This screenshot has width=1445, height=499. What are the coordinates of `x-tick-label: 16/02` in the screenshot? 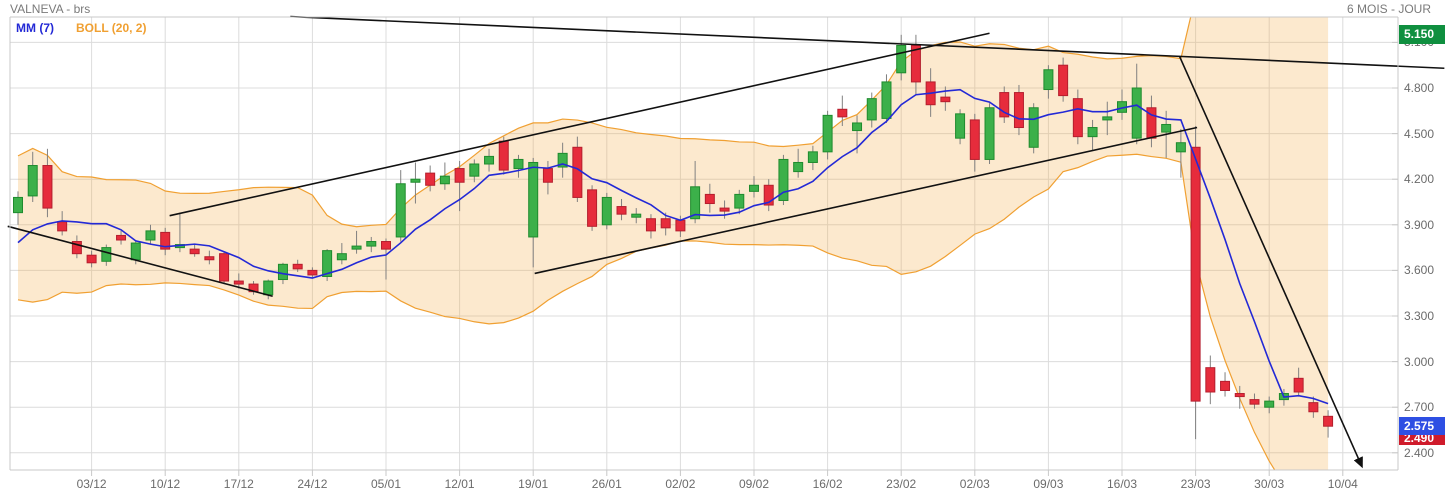 It's located at (827, 484).